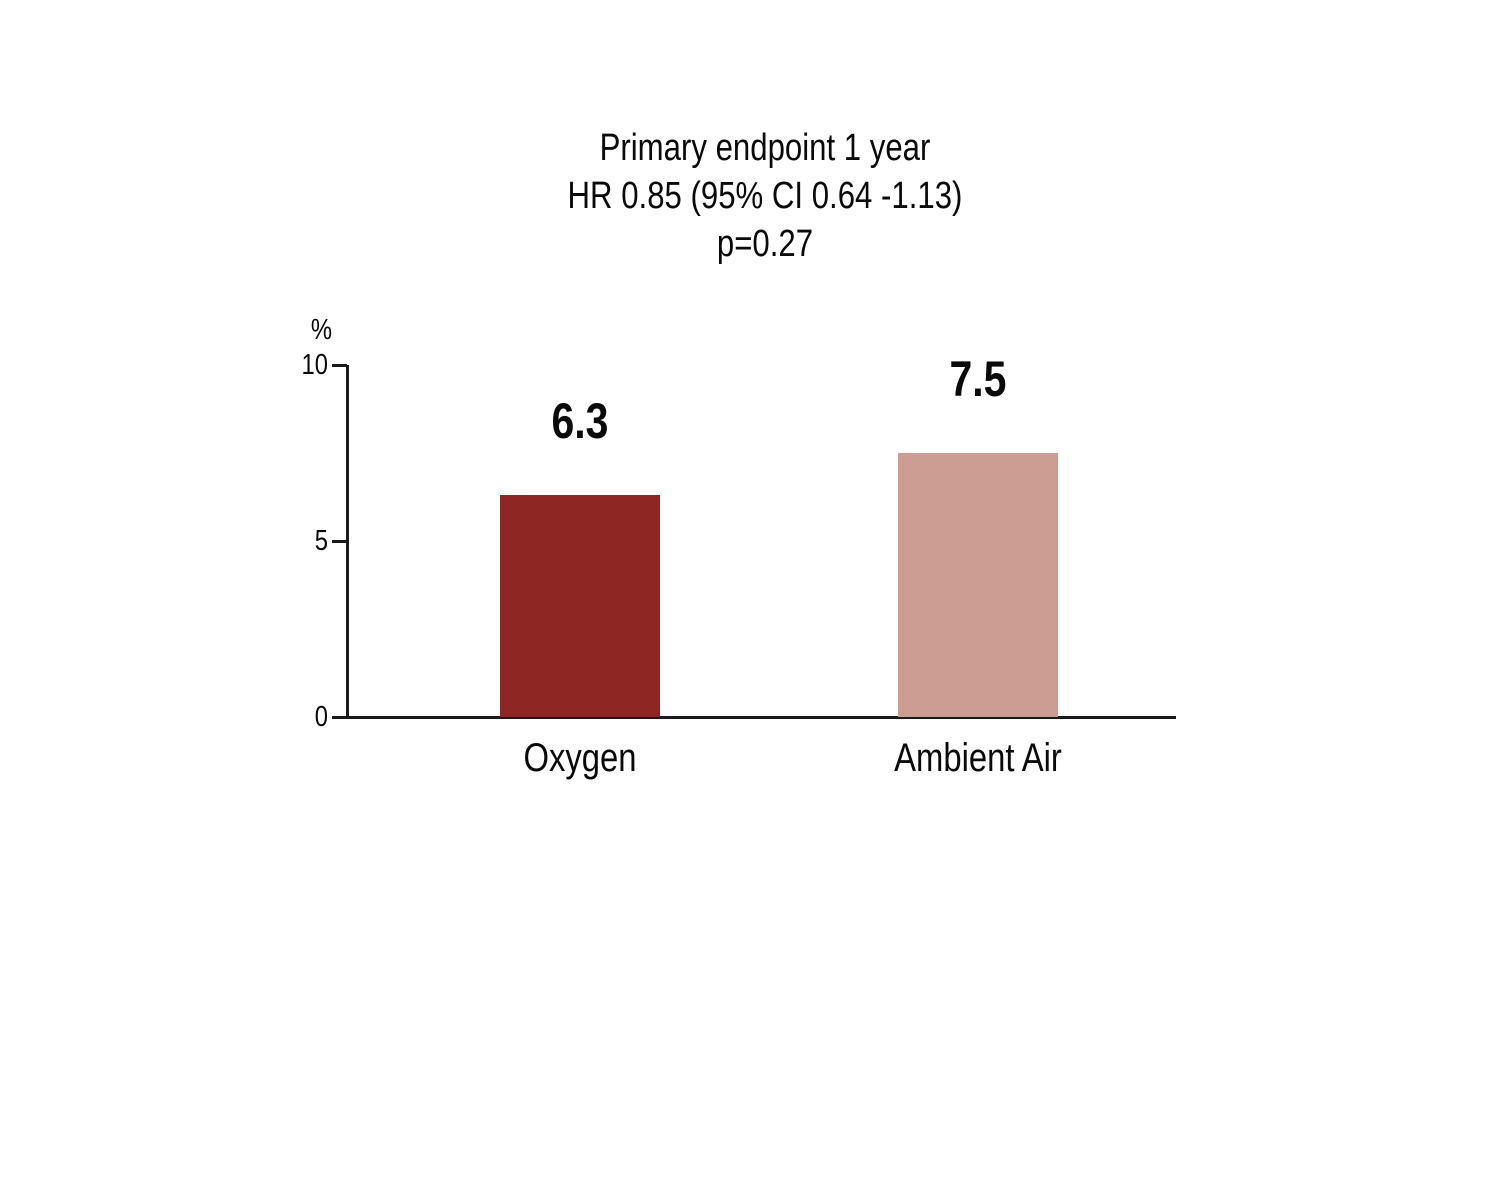 The width and height of the screenshot is (1512, 1182). Describe the element at coordinates (321, 541) in the screenshot. I see `y-tick-label-5: 5` at that location.